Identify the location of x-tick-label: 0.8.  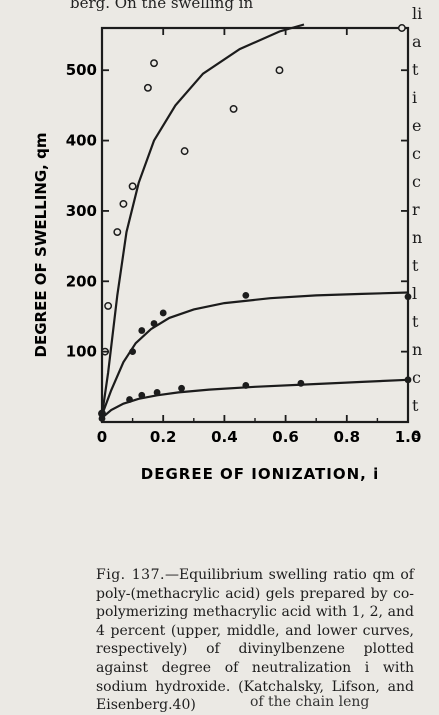
(347, 437).